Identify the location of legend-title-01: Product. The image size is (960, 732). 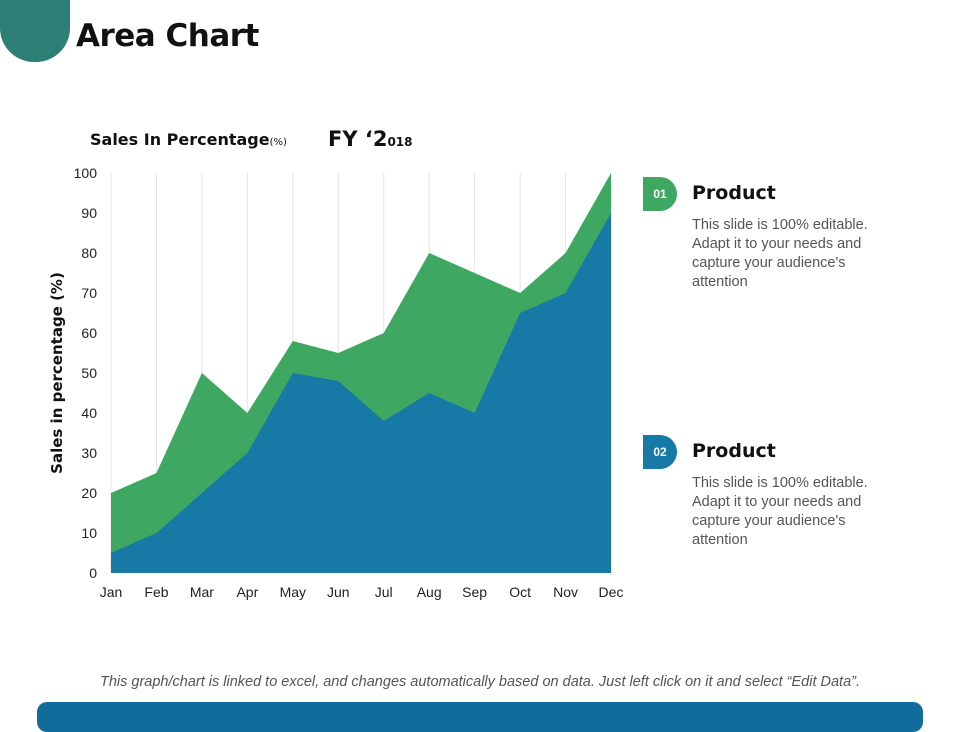
(734, 193).